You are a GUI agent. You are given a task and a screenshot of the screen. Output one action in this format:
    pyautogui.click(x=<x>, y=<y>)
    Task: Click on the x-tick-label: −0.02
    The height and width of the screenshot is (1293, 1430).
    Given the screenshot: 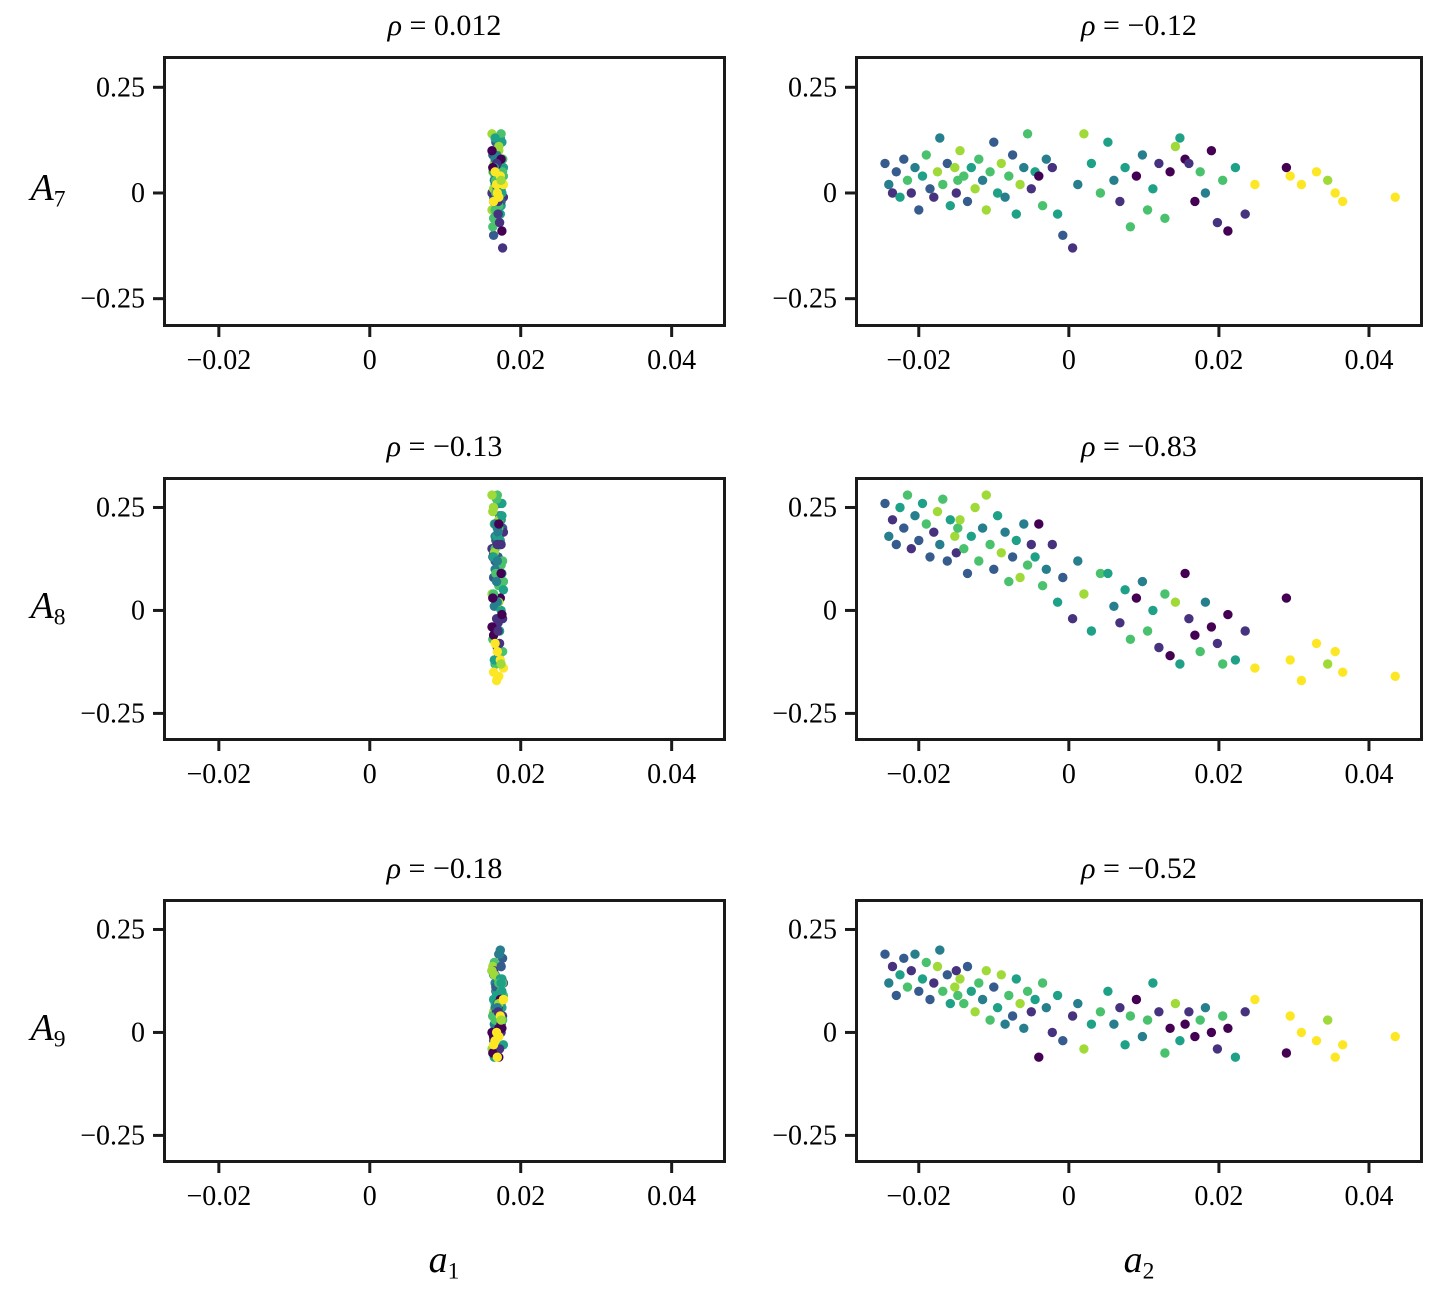 What is the action you would take?
    pyautogui.click(x=918, y=774)
    